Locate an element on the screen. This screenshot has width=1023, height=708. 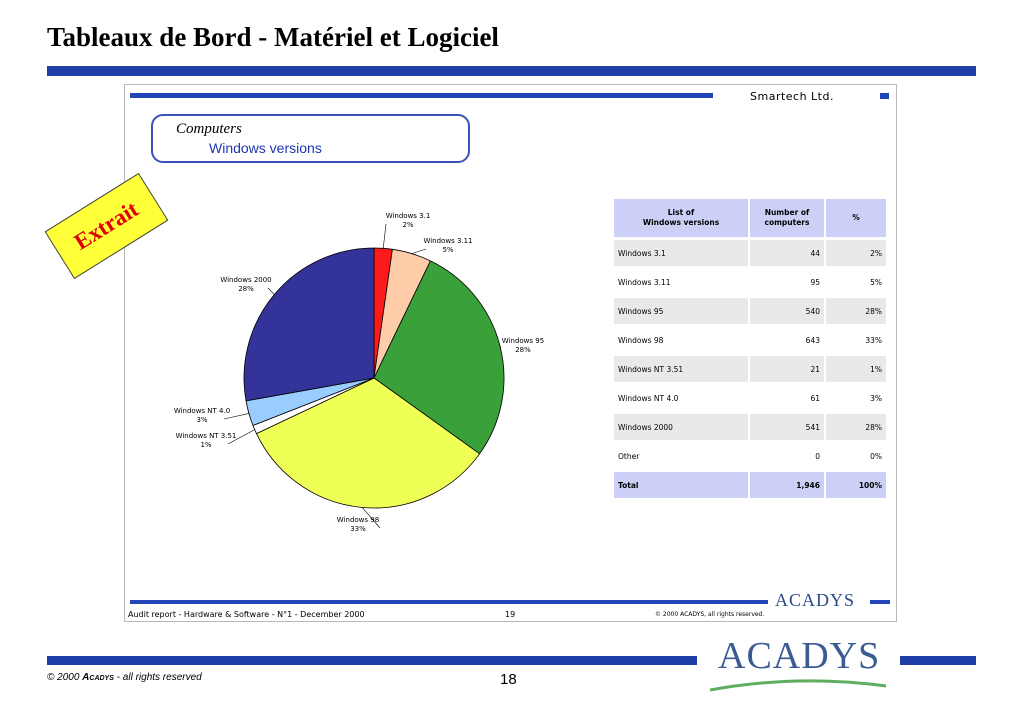
header-percent: % is located at coordinates (856, 218).